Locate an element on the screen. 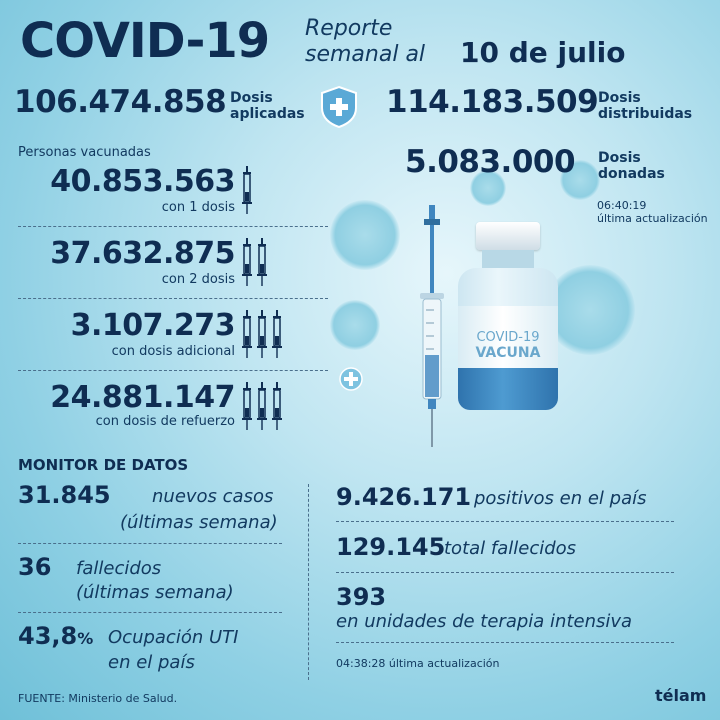  vaccinated-3-value: 3.107.273 is located at coordinates (153, 325).